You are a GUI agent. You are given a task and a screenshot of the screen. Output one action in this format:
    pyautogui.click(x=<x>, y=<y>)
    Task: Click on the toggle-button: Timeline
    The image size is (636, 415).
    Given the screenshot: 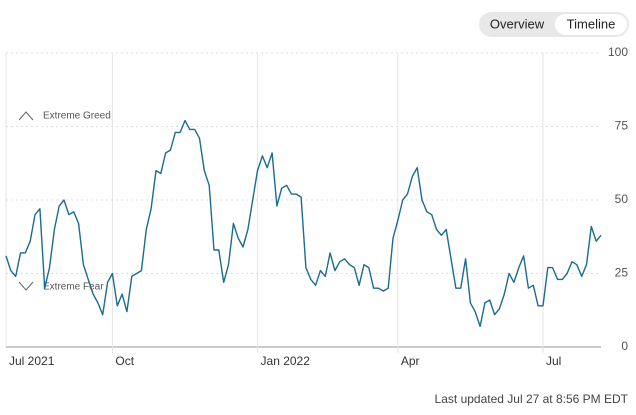 What is the action you would take?
    pyautogui.click(x=591, y=23)
    